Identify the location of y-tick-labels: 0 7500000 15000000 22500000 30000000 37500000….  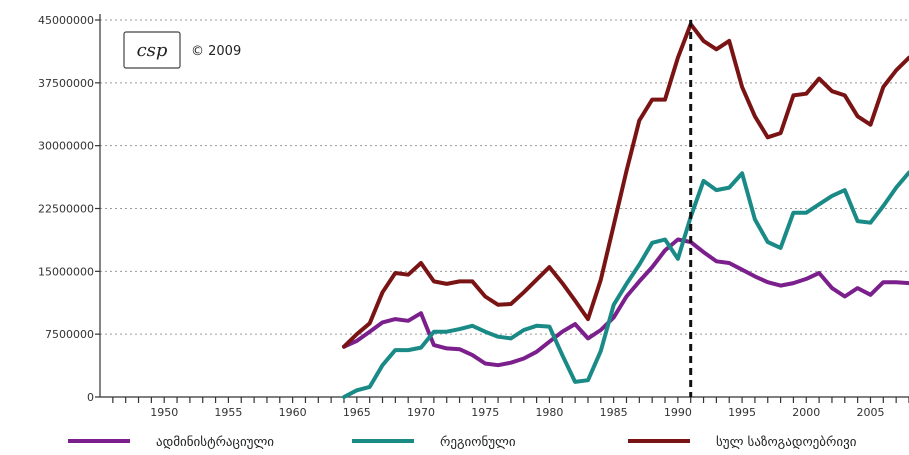
(66, 209).